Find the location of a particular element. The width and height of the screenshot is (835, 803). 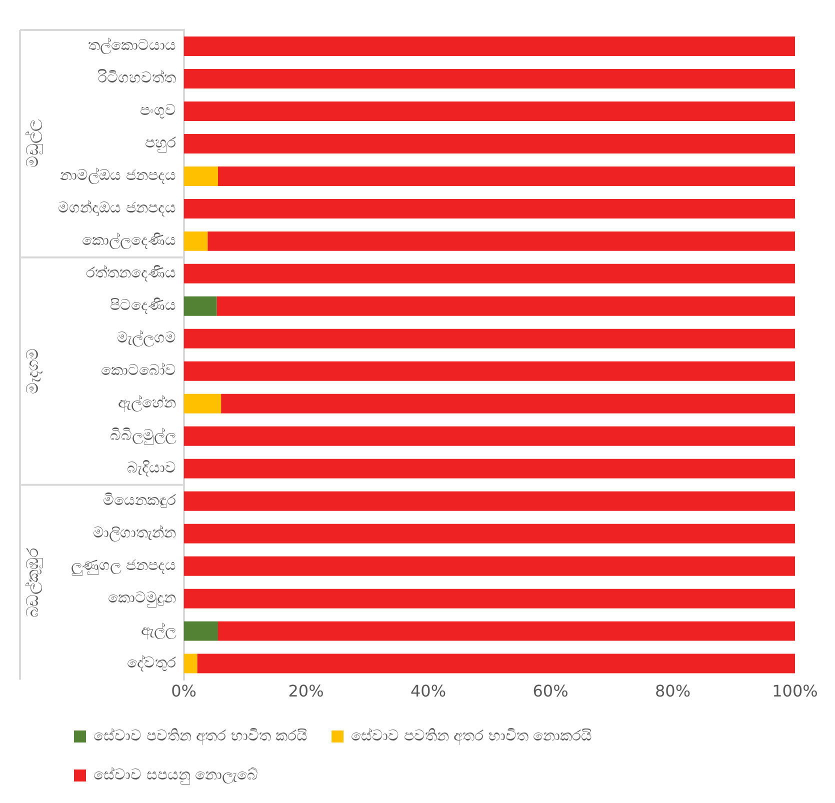

y-tick-label: පංගුව is located at coordinates (158, 110).